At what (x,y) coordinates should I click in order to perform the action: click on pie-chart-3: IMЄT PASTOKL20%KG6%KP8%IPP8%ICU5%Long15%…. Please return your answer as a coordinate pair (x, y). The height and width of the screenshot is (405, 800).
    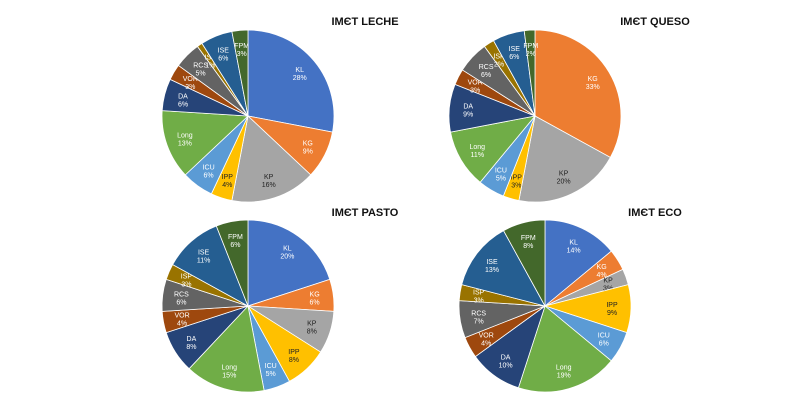
    Looking at the image, I should click on (280, 300).